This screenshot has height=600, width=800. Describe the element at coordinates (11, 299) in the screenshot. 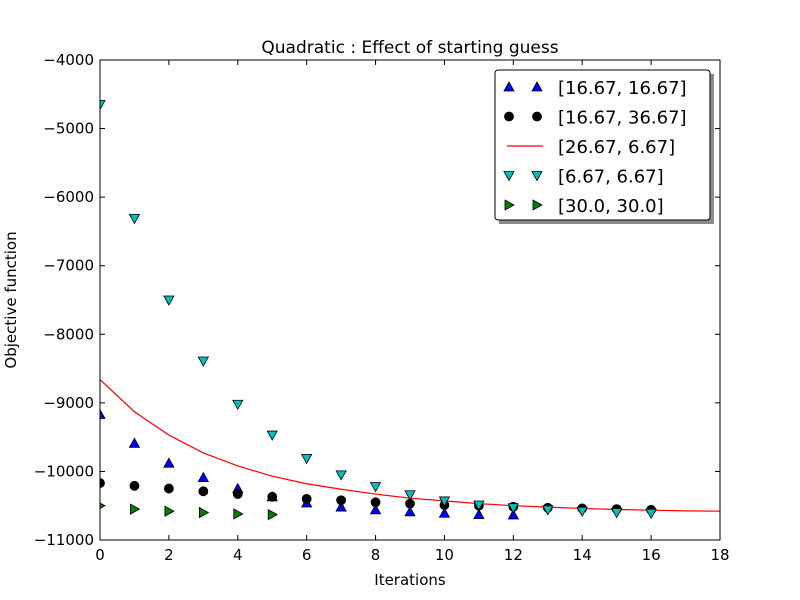

I see `y-axis-label: Objective function` at that location.